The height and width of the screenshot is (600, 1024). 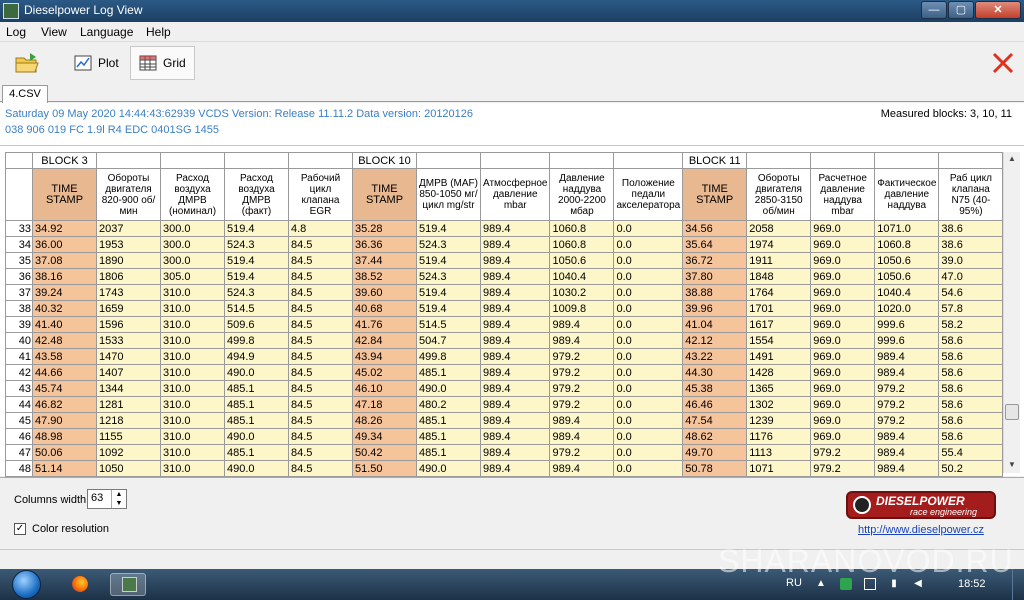 What do you see at coordinates (448, 404) in the screenshot?
I see `value-cell: 480.2` at bounding box center [448, 404].